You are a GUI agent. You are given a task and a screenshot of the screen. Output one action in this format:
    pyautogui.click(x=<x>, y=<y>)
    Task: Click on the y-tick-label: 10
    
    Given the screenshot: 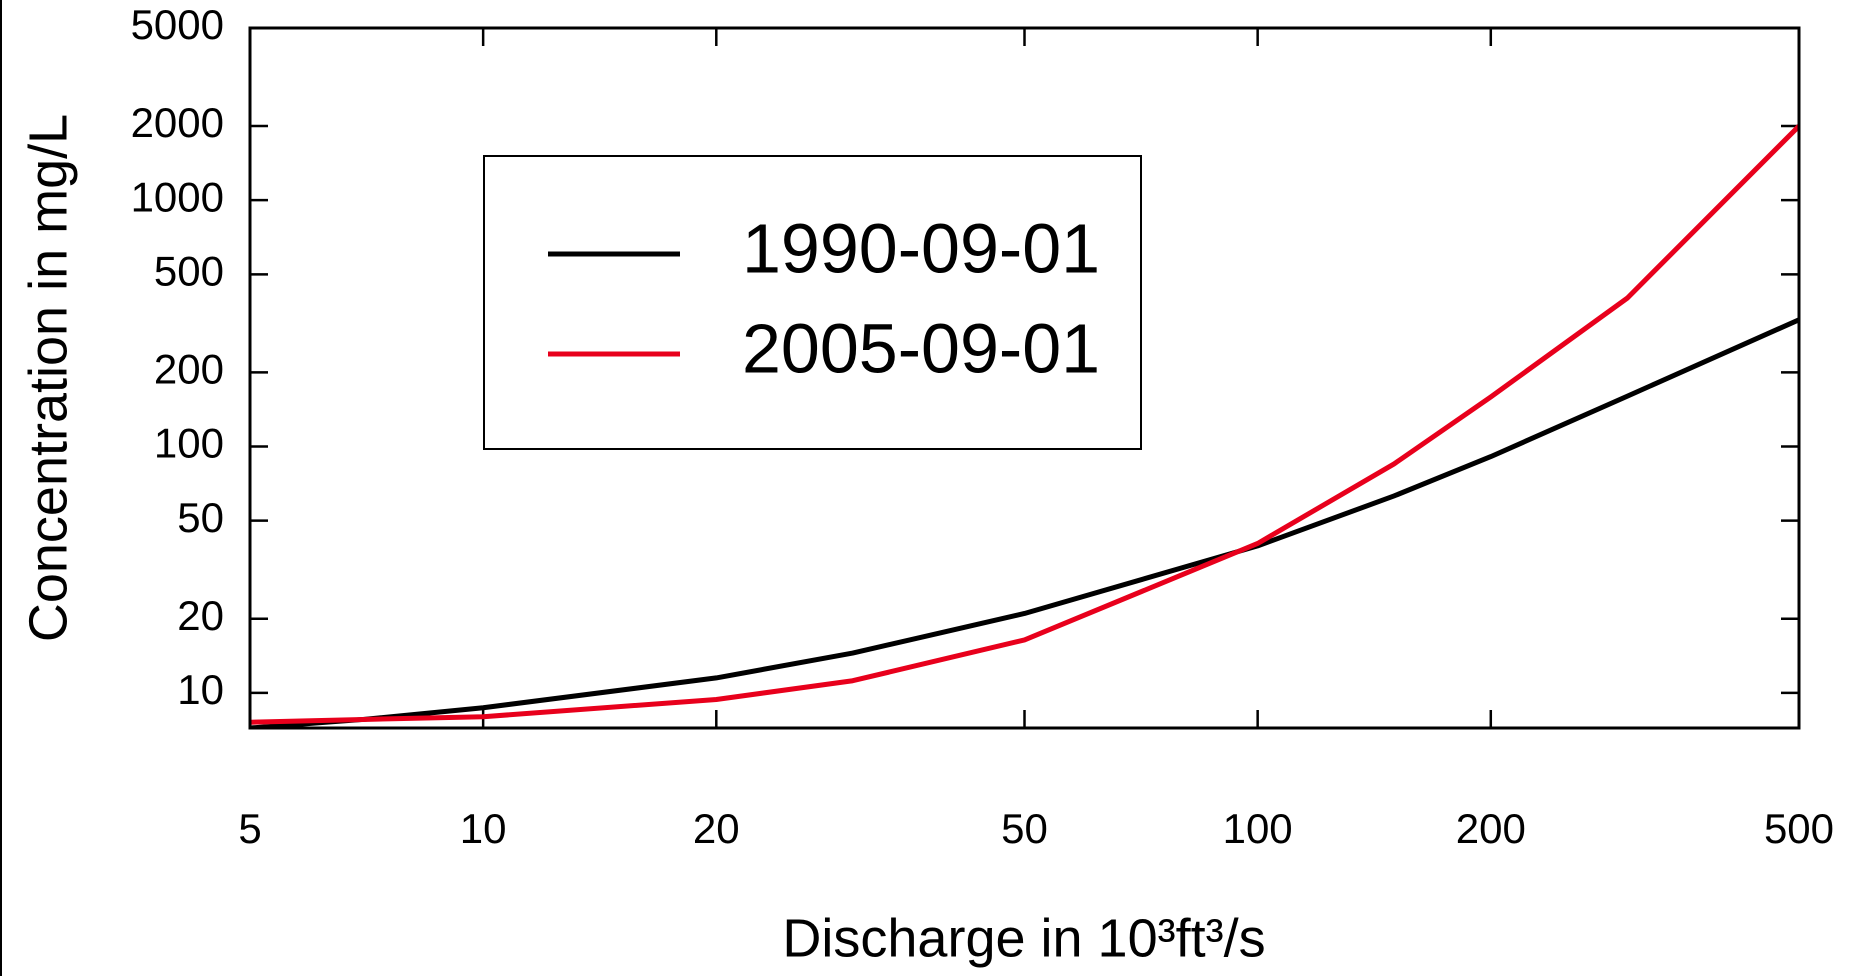 What is the action you would take?
    pyautogui.click(x=200, y=689)
    